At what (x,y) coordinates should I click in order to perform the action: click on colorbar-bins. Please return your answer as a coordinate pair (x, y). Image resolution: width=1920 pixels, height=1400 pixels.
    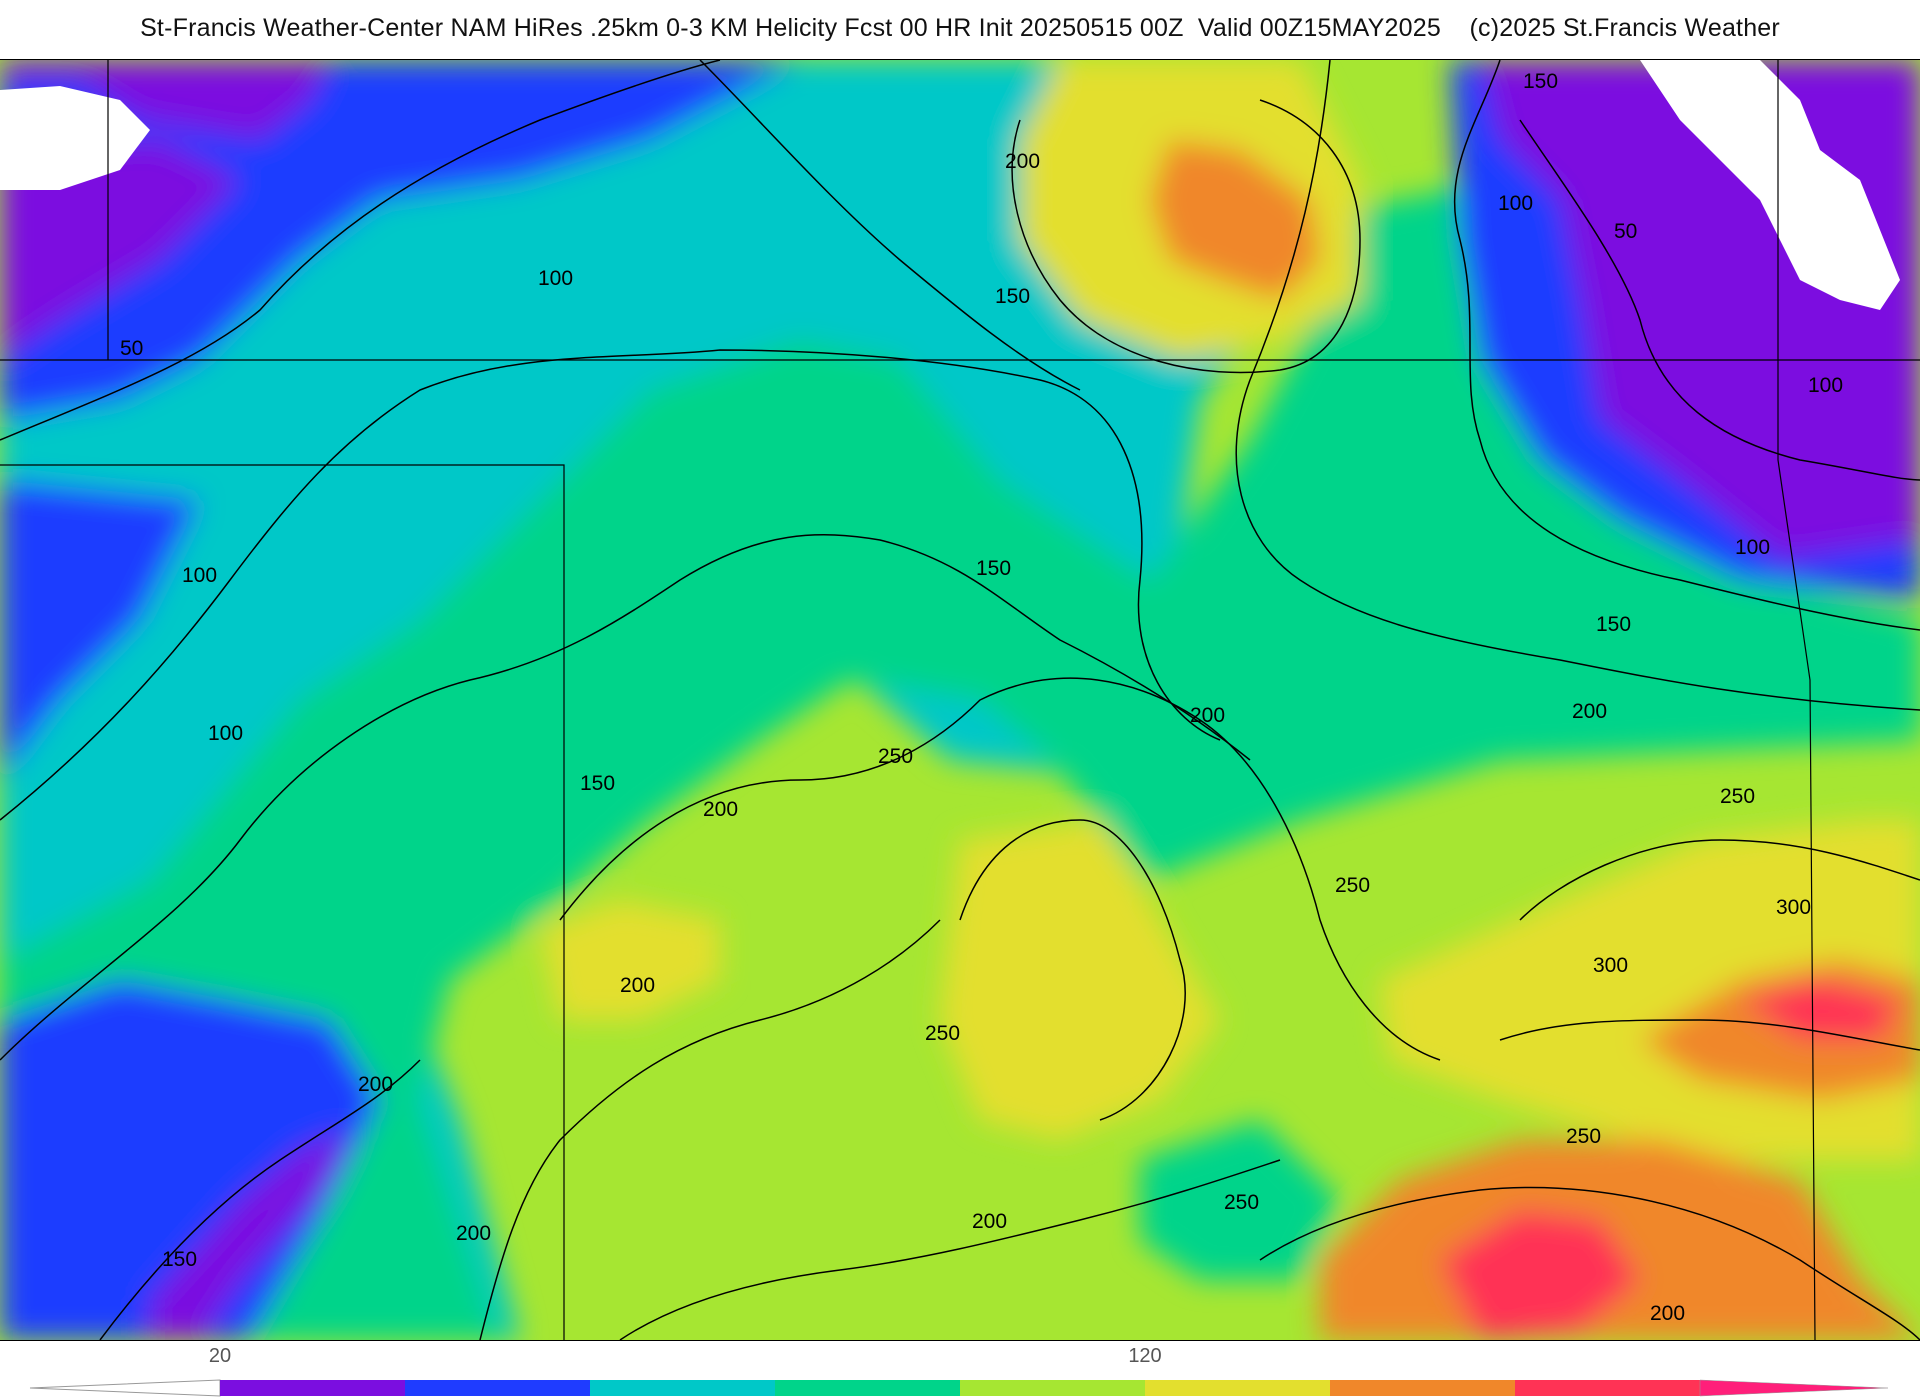
    Looking at the image, I should click on (960, 1388).